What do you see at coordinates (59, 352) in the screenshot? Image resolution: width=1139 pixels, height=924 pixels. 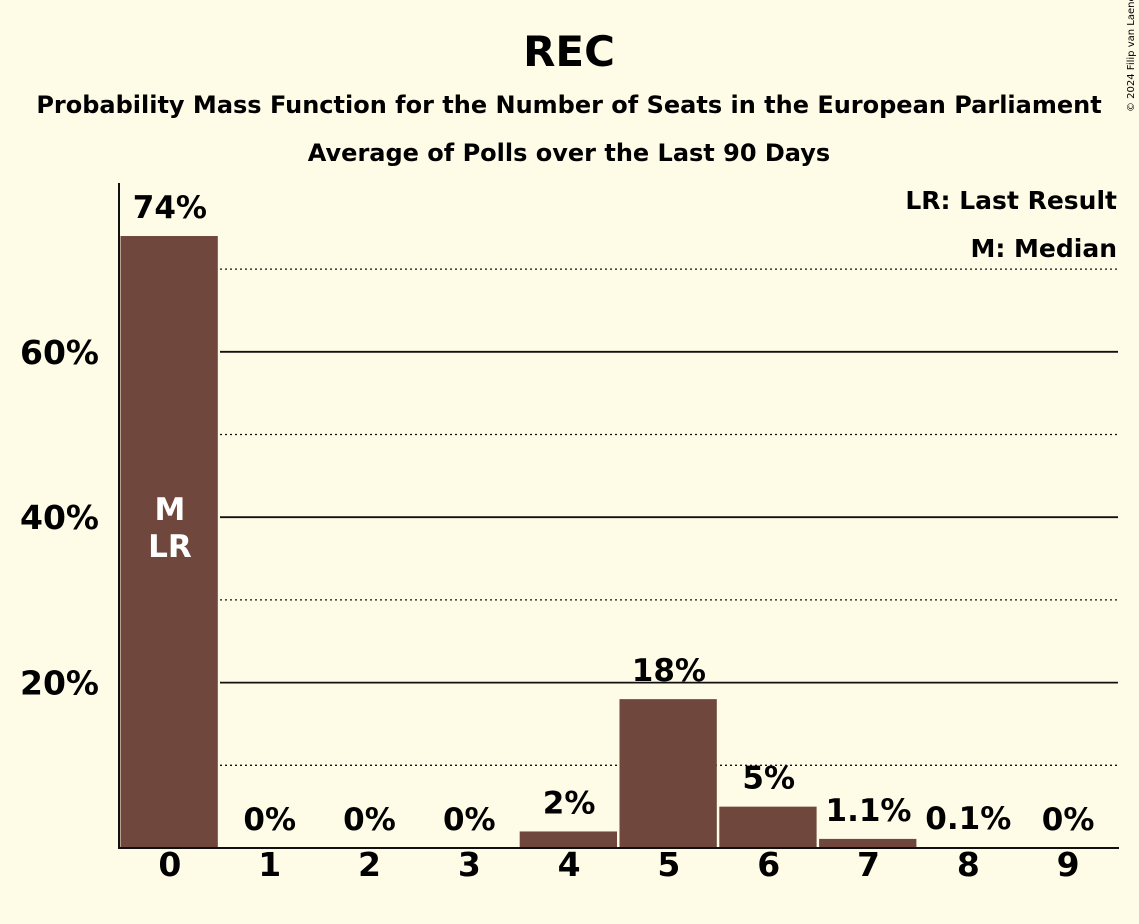 I see `y-tick-label: 60%` at bounding box center [59, 352].